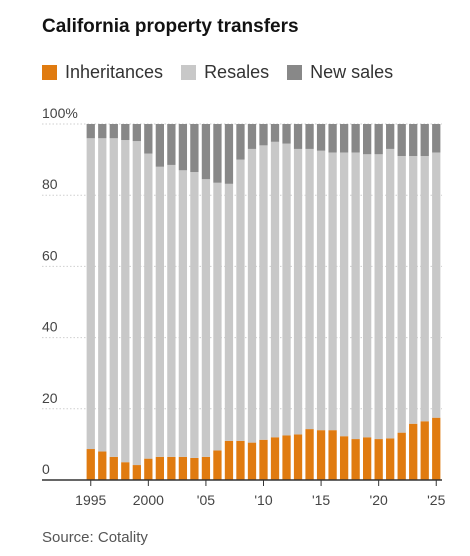  Describe the element at coordinates (159, 145) in the screenshot. I see `bar-new-sales-2001` at that location.